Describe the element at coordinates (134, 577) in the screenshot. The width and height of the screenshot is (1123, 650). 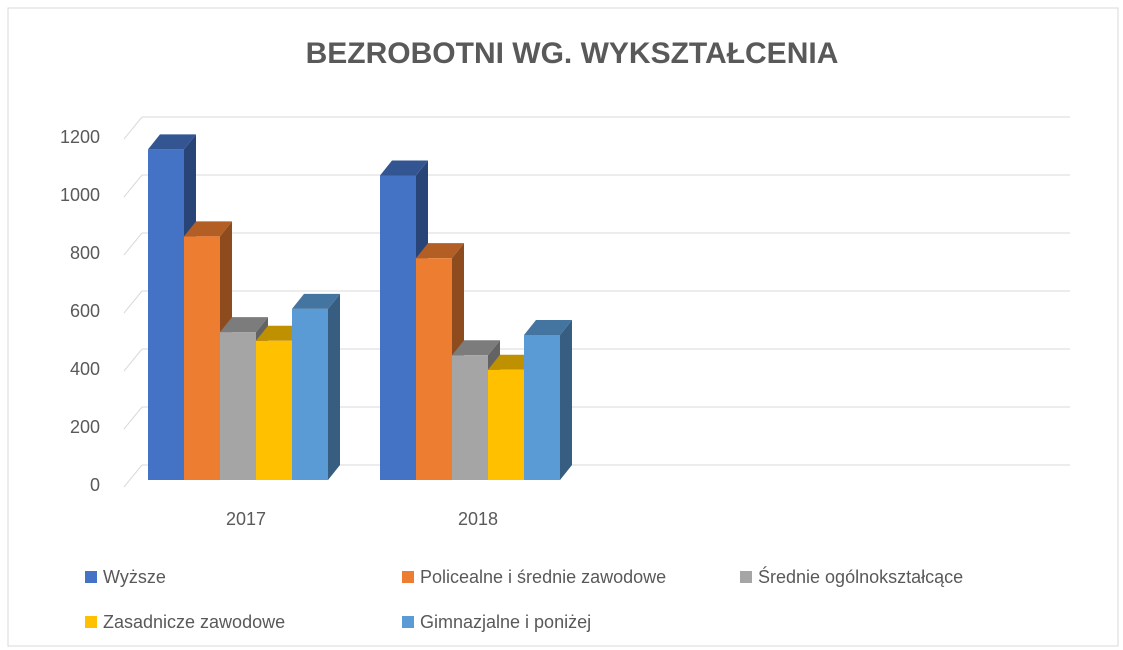
I see `legend-label: Wyższe` at that location.